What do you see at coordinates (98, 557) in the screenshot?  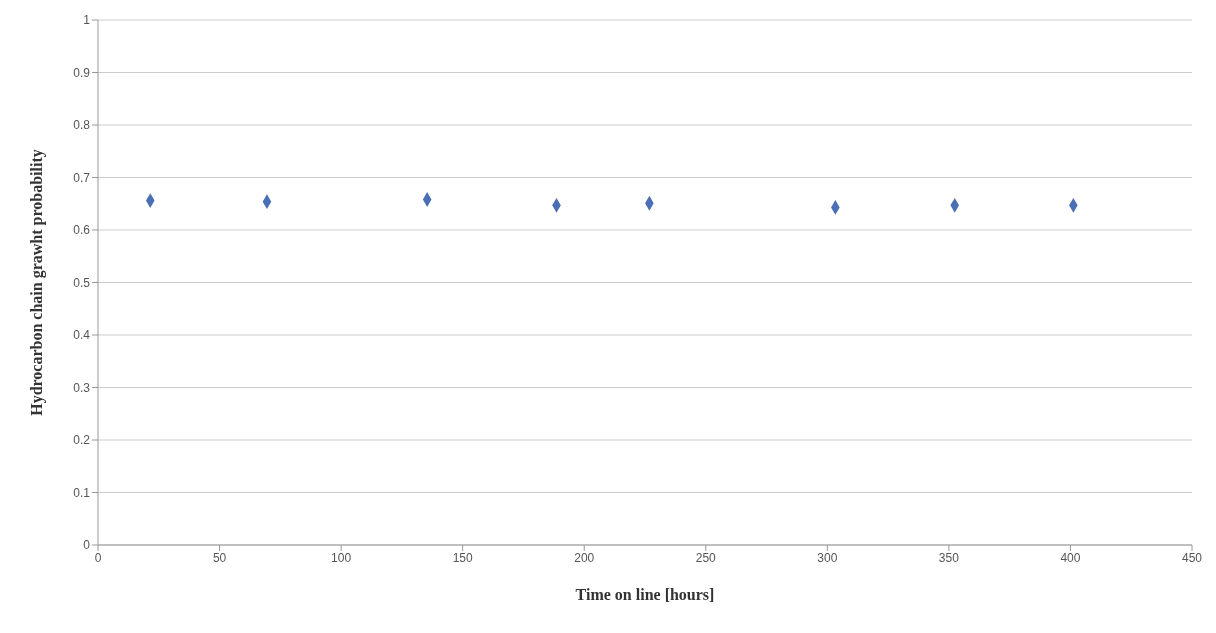 I see `x-tick-label: 0` at bounding box center [98, 557].